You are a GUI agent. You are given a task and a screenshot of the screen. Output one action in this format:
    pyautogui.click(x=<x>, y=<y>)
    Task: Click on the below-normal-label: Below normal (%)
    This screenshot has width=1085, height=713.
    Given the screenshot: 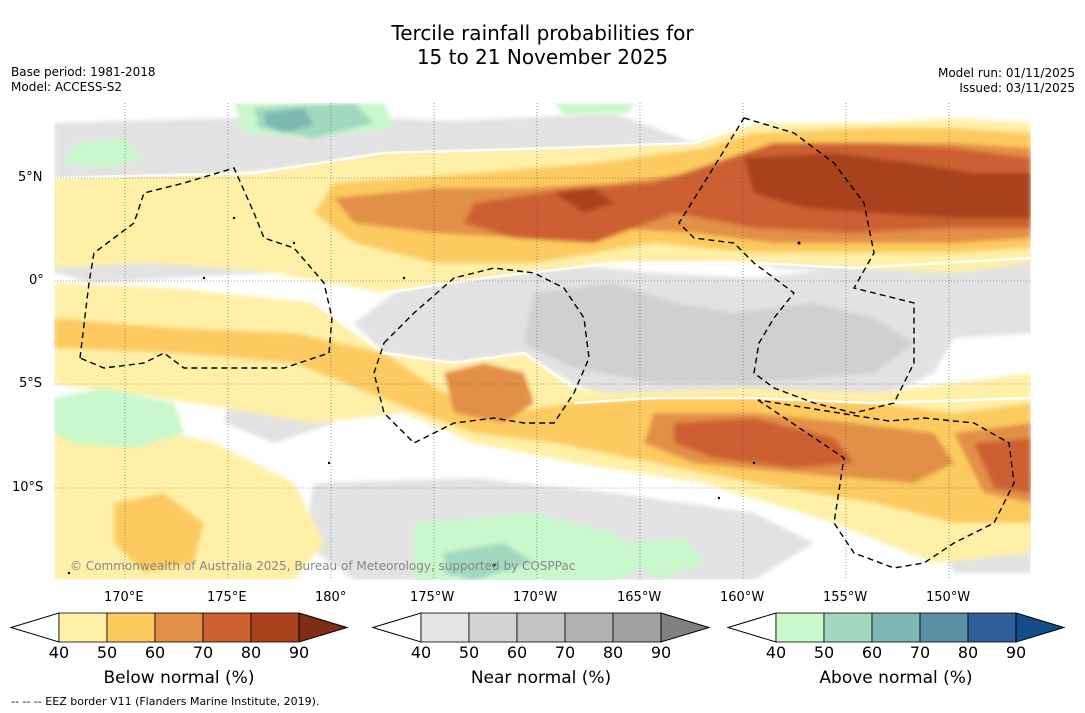 What is the action you would take?
    pyautogui.click(x=179, y=678)
    